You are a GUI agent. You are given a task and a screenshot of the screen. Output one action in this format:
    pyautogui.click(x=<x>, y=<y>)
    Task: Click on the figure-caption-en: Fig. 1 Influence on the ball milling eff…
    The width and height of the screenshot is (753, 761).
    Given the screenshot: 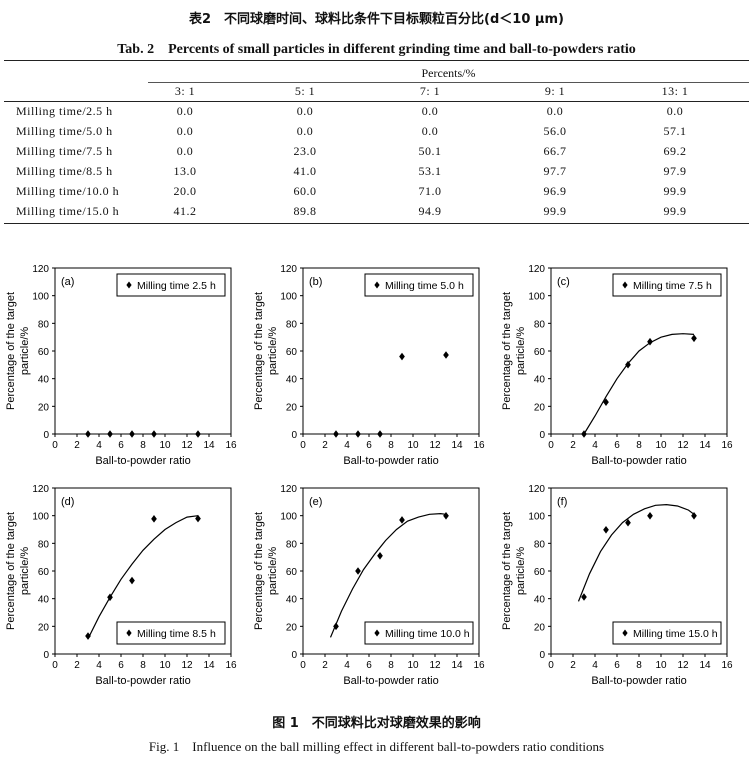 What is the action you would take?
    pyautogui.click(x=376, y=746)
    